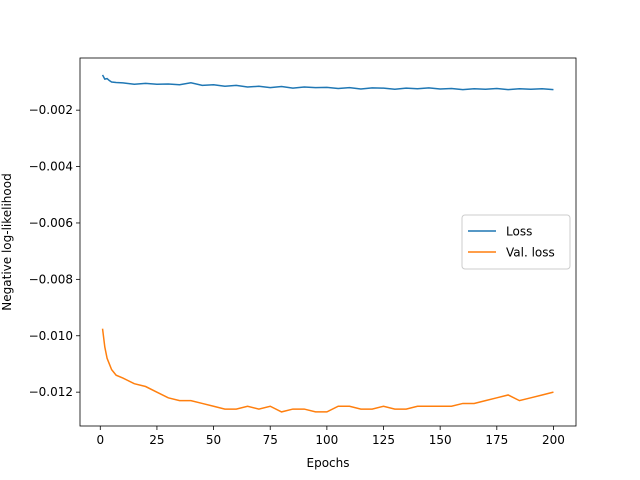  I want to click on x-tick-label: 75, so click(270, 440).